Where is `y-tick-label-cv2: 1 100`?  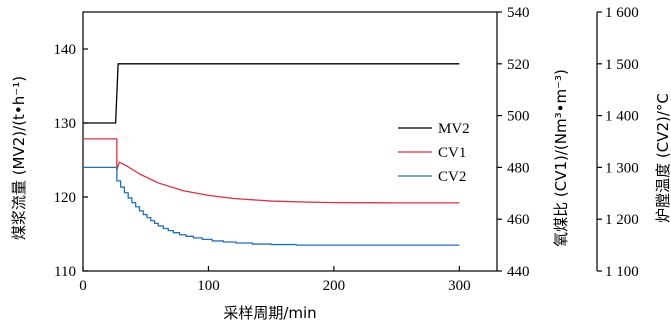
y-tick-label-cv2: 1 100 is located at coordinates (622, 272).